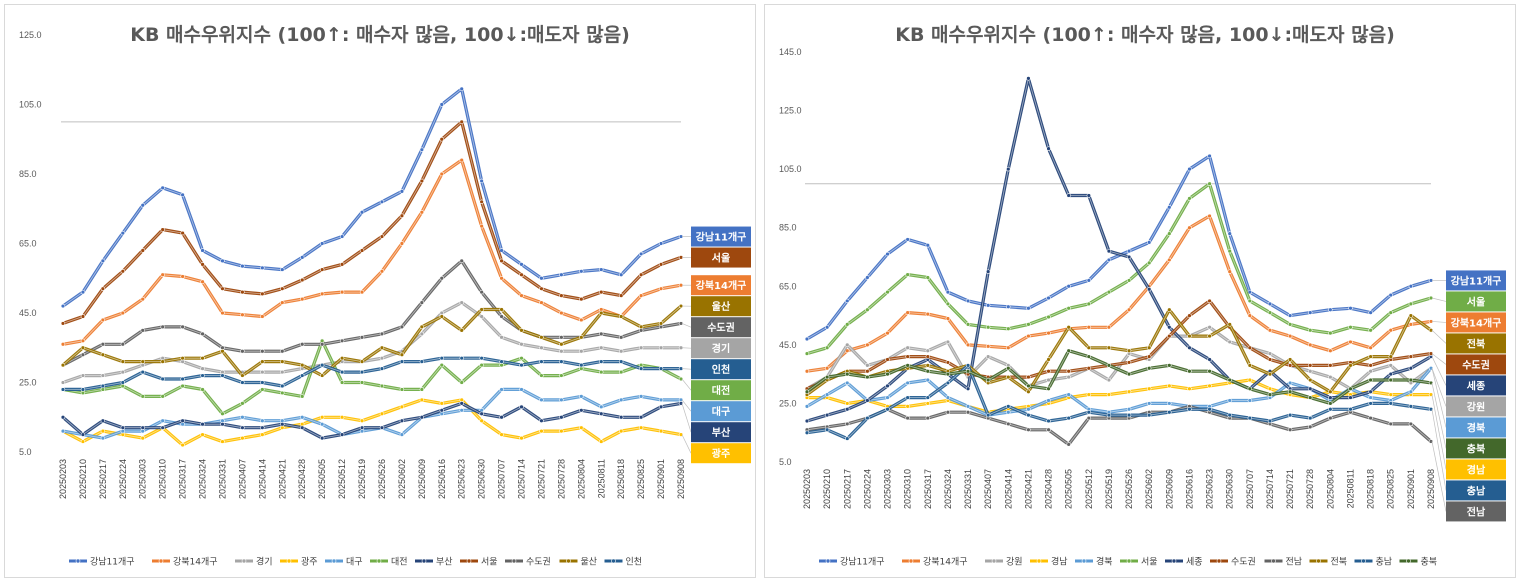  Describe the element at coordinates (716, 257) in the screenshot. I see `end-tag-서울: 서울` at that location.